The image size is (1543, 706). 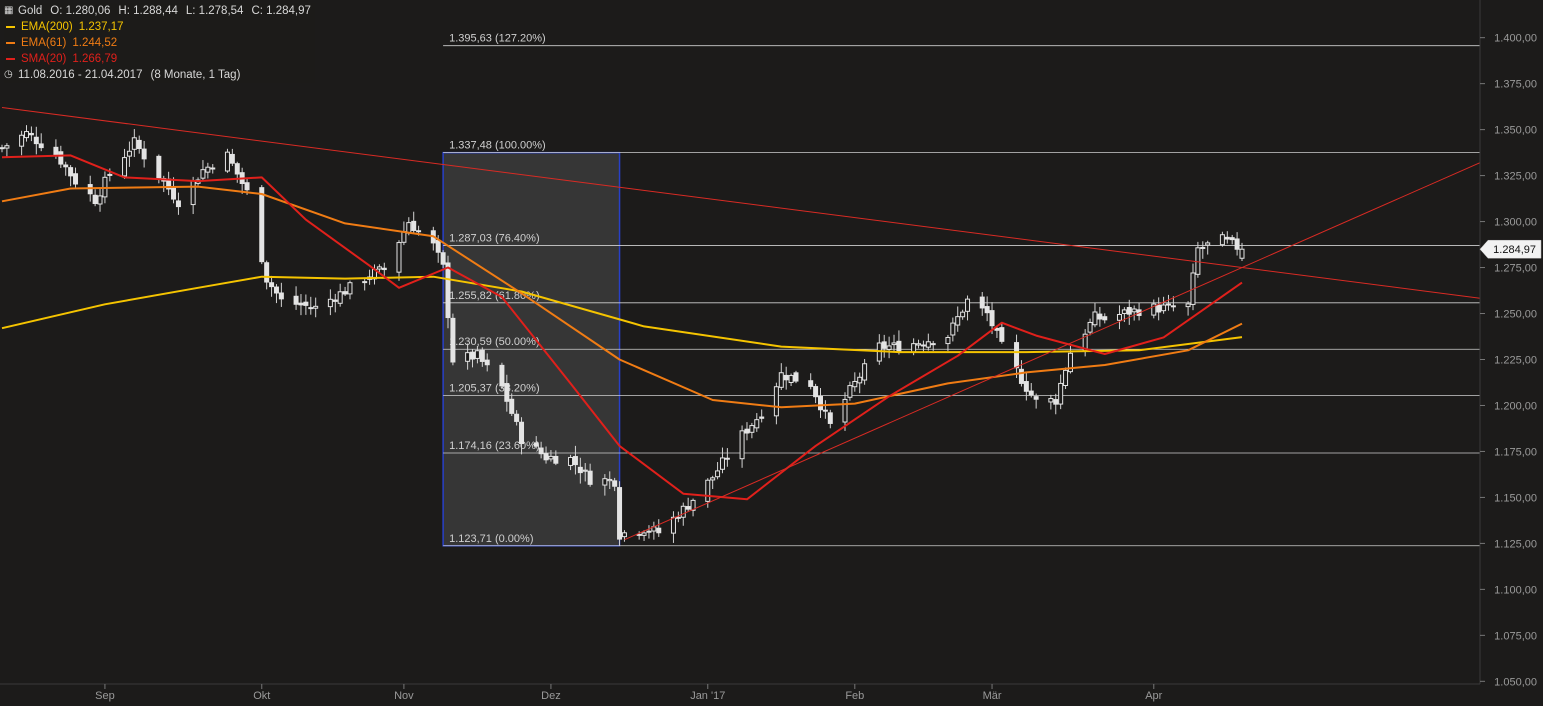 I want to click on fib-level-label: 1.287,03 (76.40%), so click(x=494, y=238).